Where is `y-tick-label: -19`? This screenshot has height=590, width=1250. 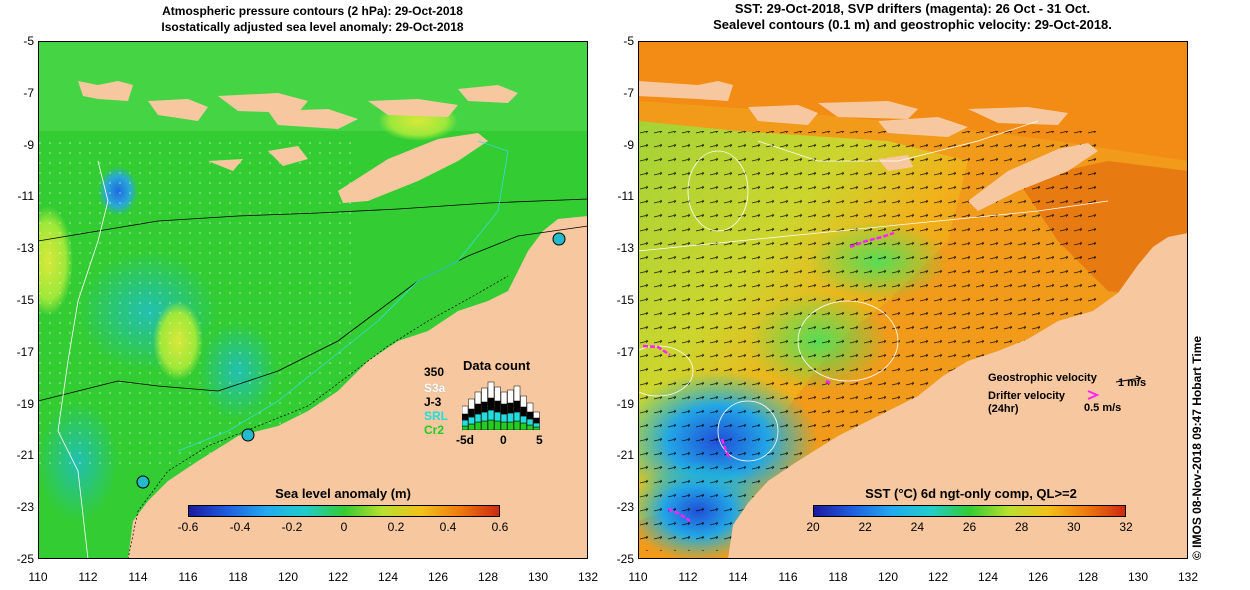 y-tick-label: -19 is located at coordinates (625, 403).